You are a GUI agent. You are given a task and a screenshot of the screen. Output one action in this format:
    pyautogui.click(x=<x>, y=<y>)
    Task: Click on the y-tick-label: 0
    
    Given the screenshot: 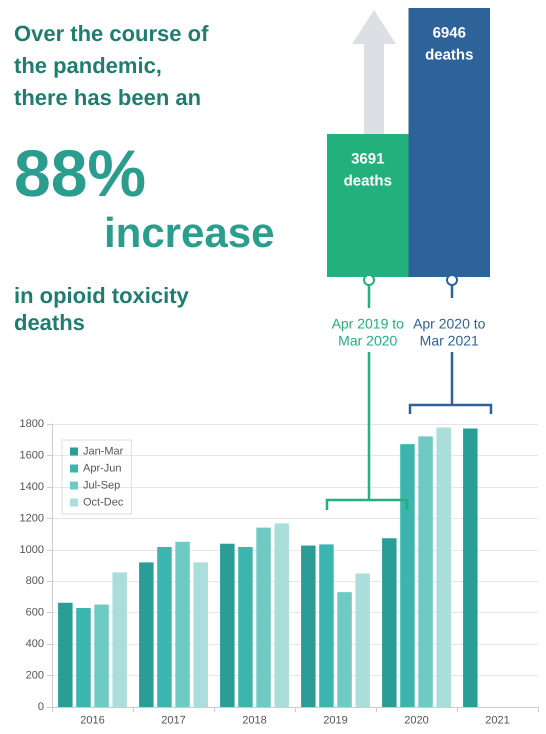 What is the action you would take?
    pyautogui.click(x=41, y=707)
    